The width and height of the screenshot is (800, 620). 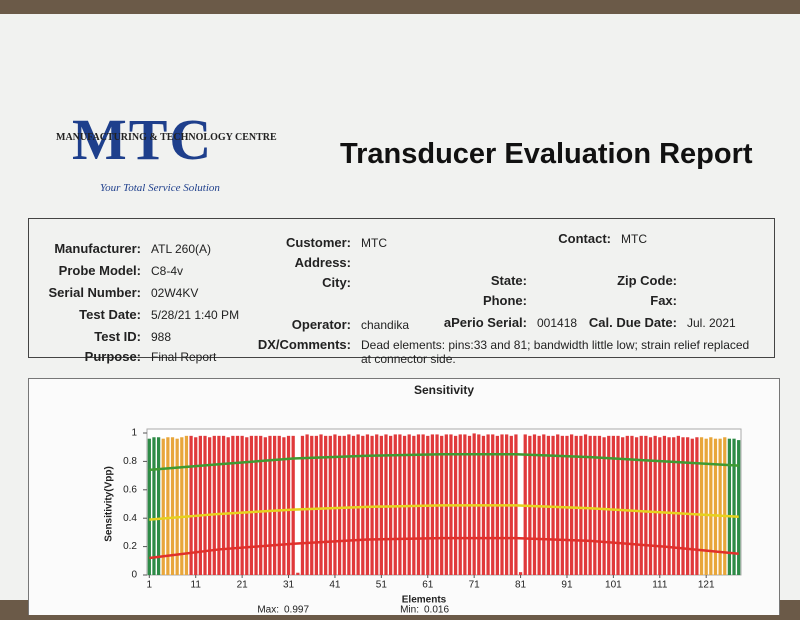 What do you see at coordinates (504, 300) in the screenshot?
I see `field-label: Phone:` at bounding box center [504, 300].